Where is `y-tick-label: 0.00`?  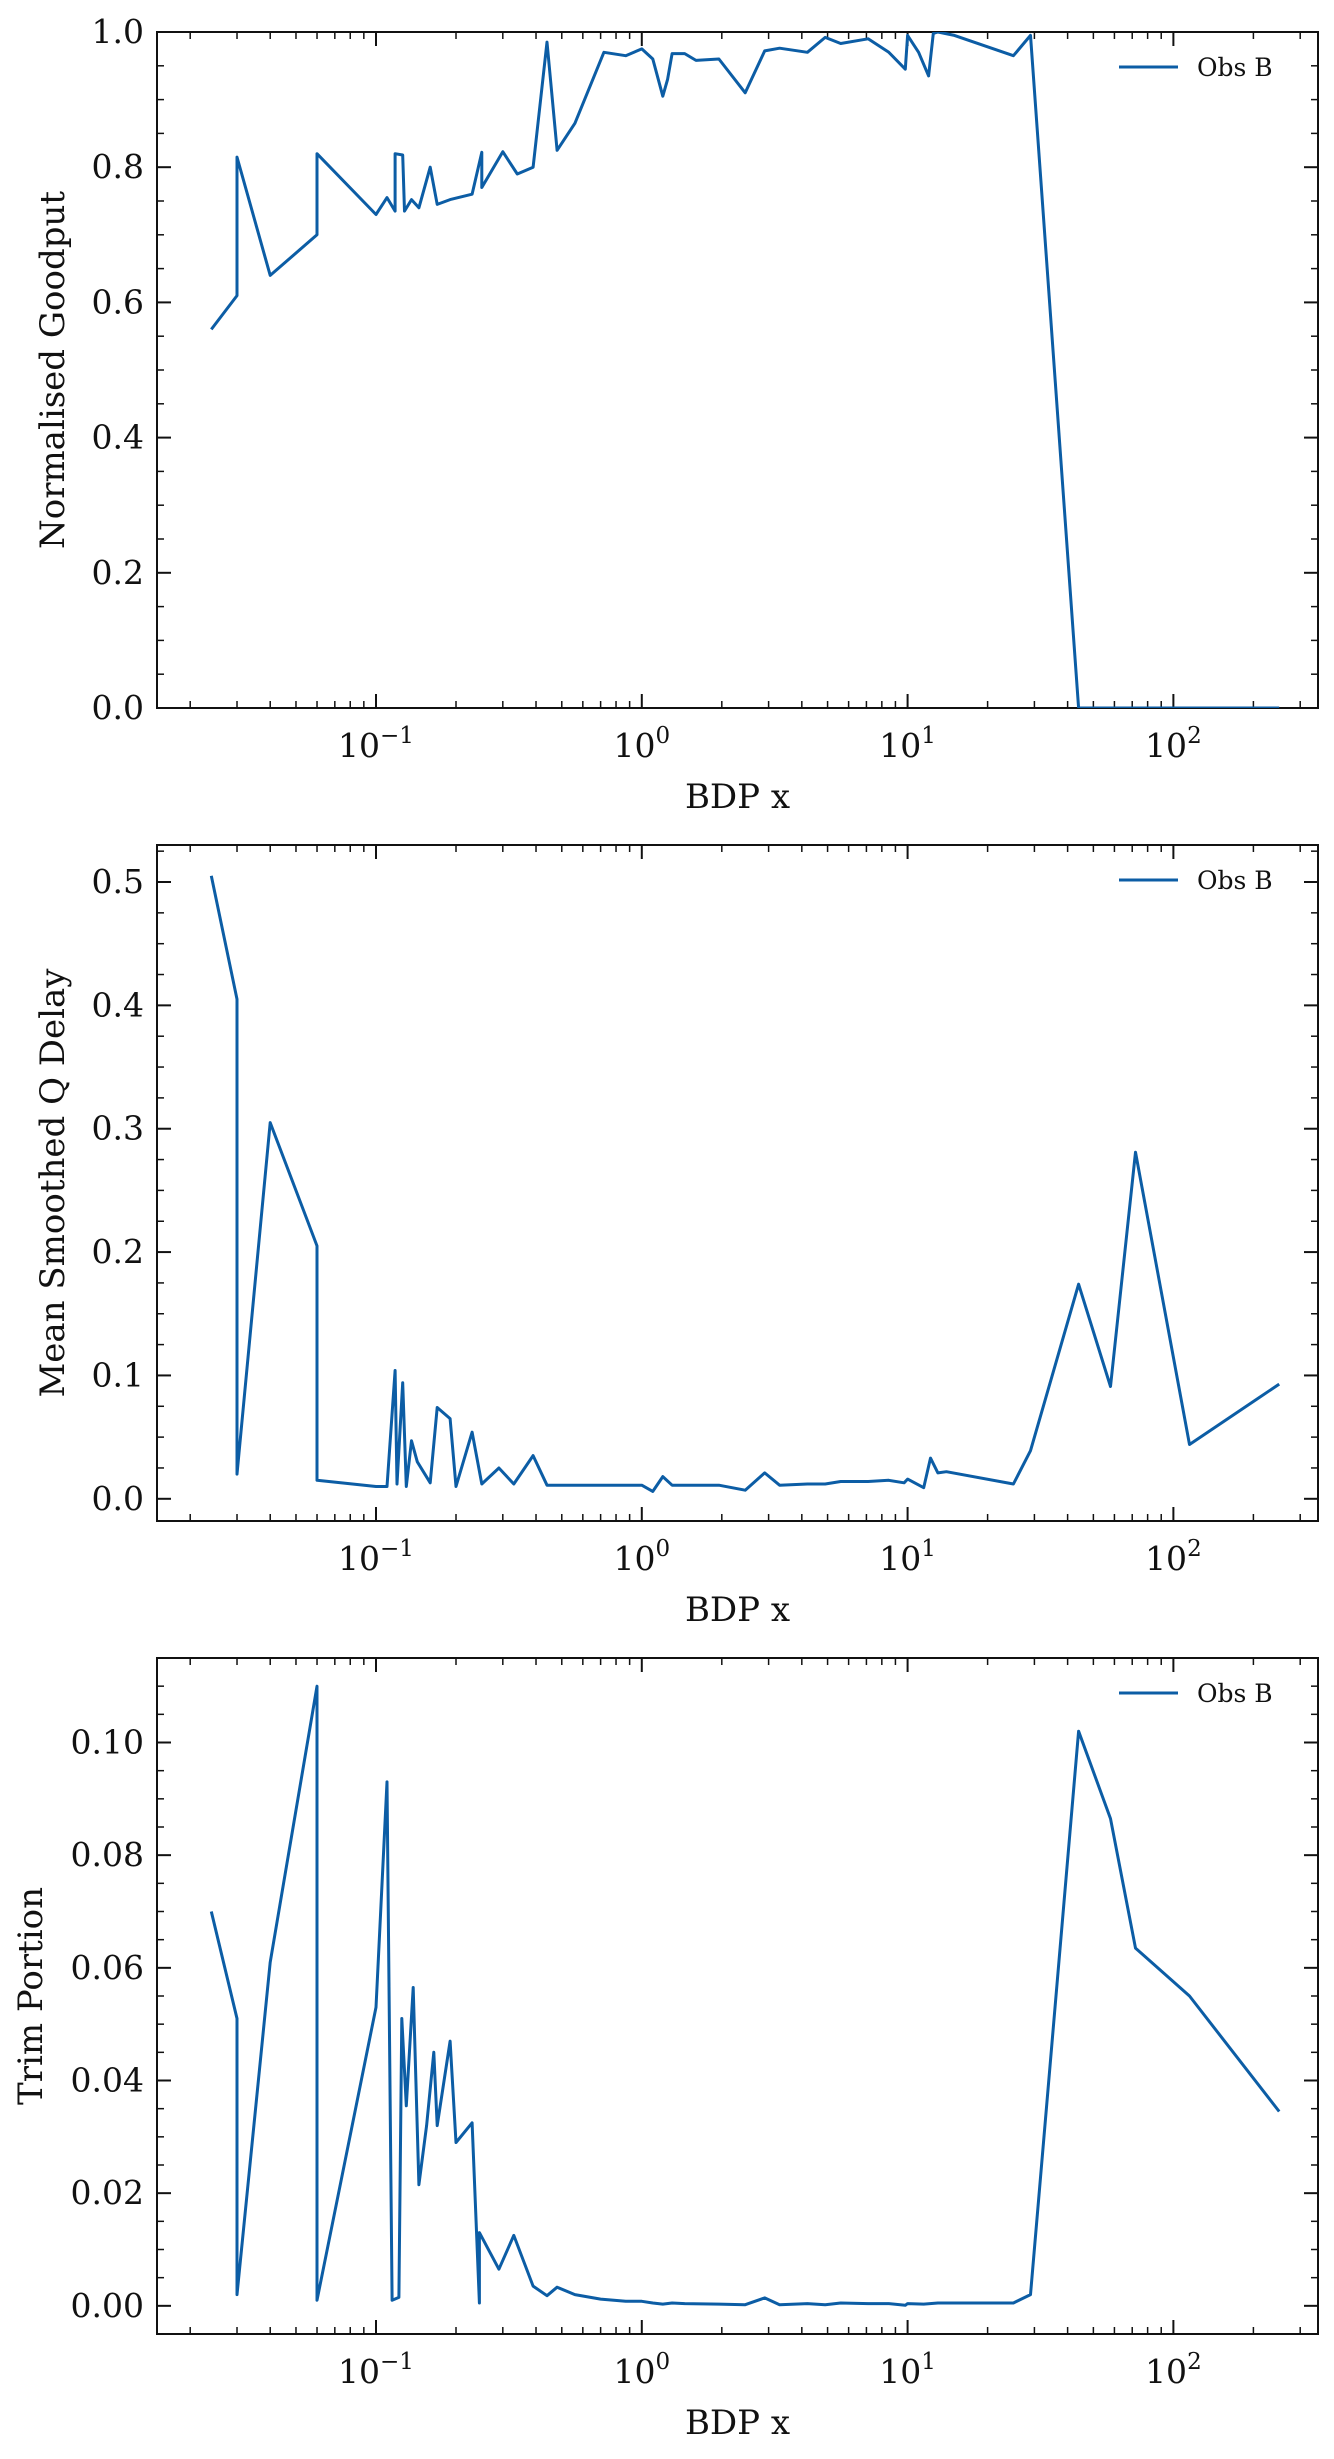
y-tick-label: 0.00 is located at coordinates (107, 2305).